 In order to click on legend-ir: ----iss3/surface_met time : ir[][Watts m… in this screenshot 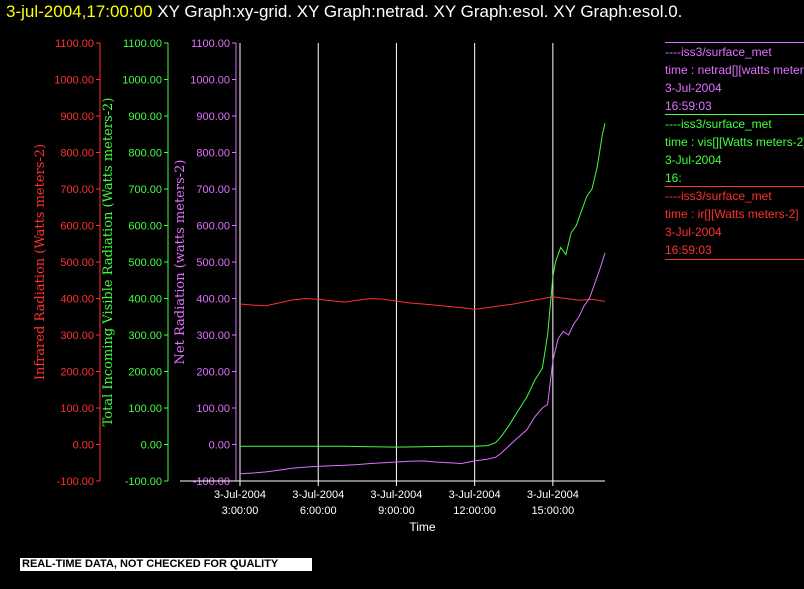, I will do `click(734, 223)`.